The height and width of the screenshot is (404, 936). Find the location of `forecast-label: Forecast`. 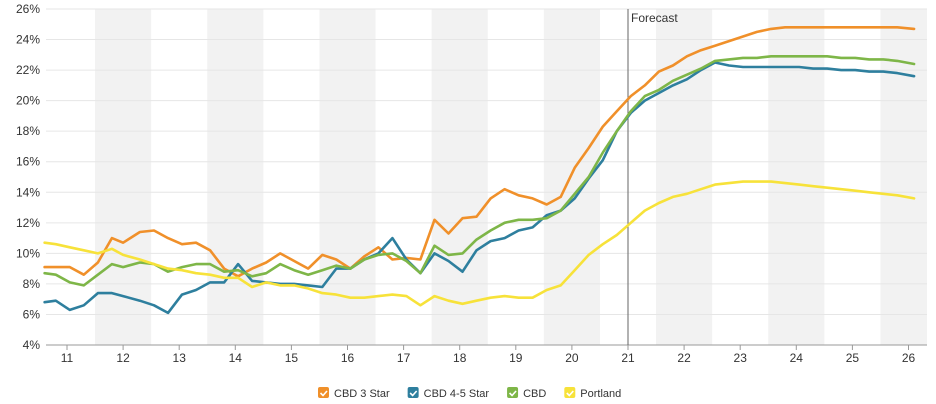

forecast-label: Forecast is located at coordinates (654, 18).